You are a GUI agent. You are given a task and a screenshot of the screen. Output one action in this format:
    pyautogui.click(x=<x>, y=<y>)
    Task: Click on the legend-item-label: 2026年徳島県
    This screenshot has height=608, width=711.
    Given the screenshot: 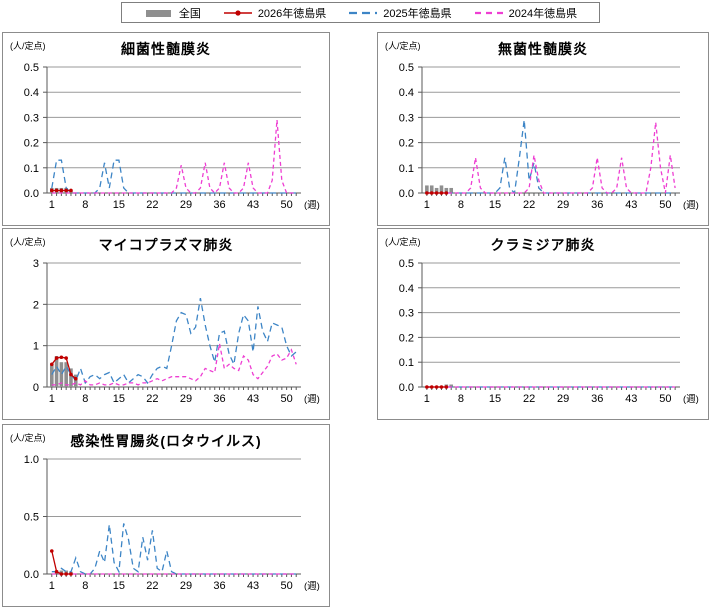 What is the action you would take?
    pyautogui.click(x=292, y=13)
    